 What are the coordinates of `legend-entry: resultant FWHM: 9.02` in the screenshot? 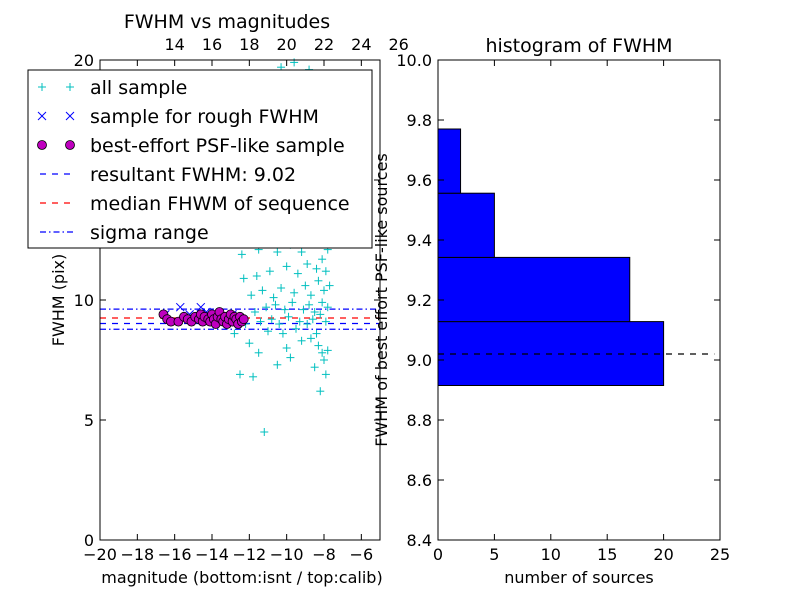 It's located at (168, 175).